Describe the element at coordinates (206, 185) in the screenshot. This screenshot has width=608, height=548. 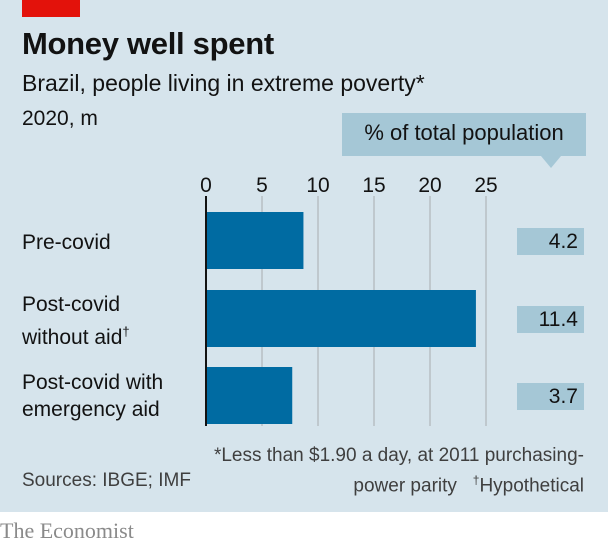
I see `x-tick-label: 0` at that location.